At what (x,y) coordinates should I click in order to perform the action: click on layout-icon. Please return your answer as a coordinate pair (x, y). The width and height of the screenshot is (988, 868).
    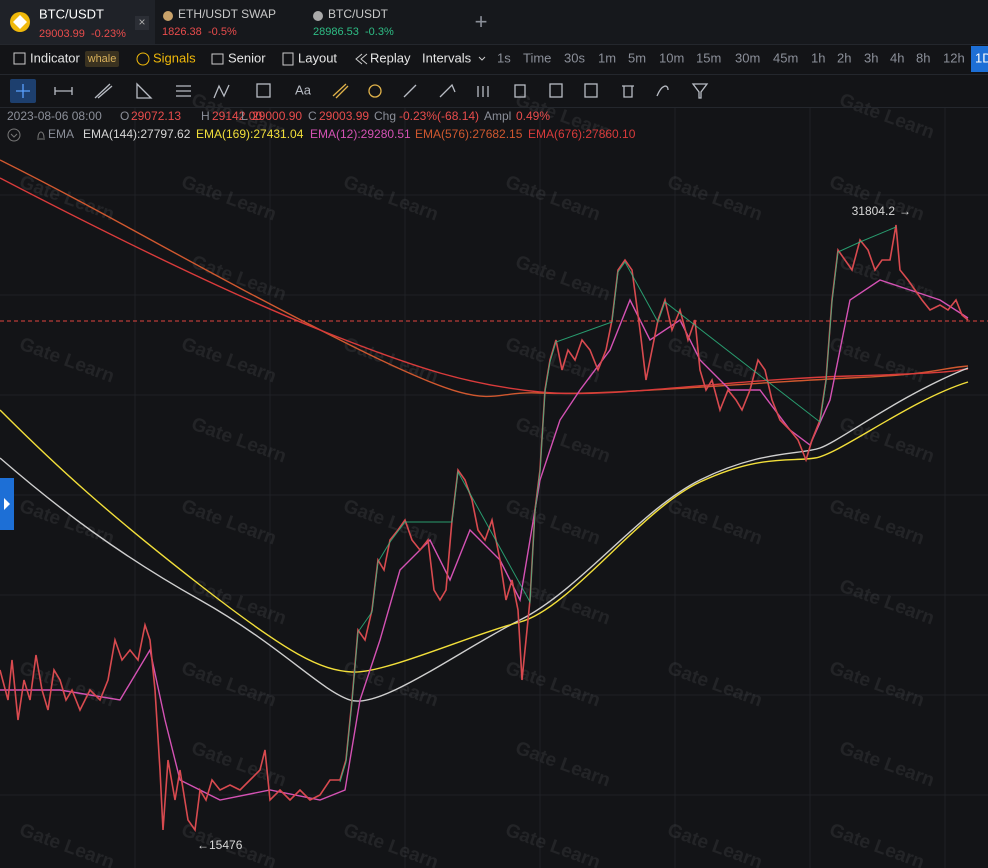
    Looking at the image, I should click on (288, 59).